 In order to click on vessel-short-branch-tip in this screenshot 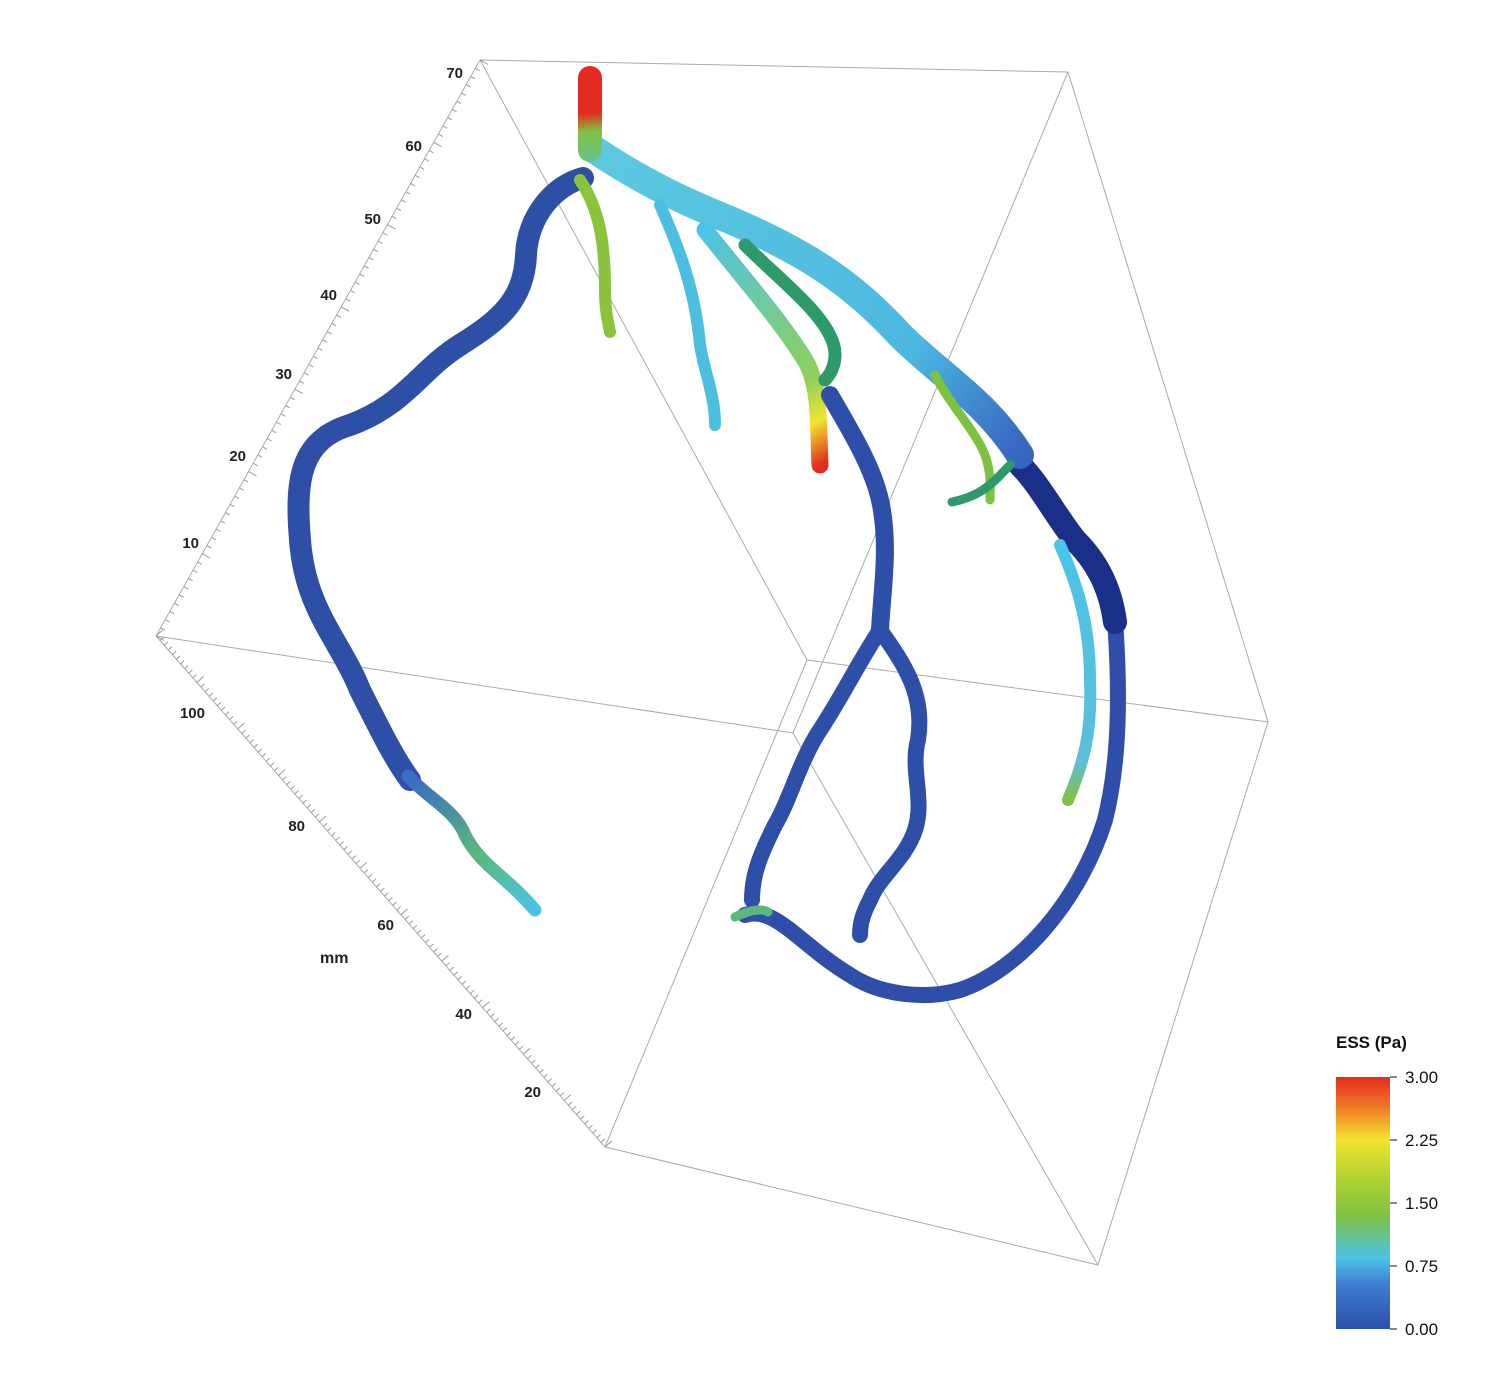, I will do `click(981, 483)`.